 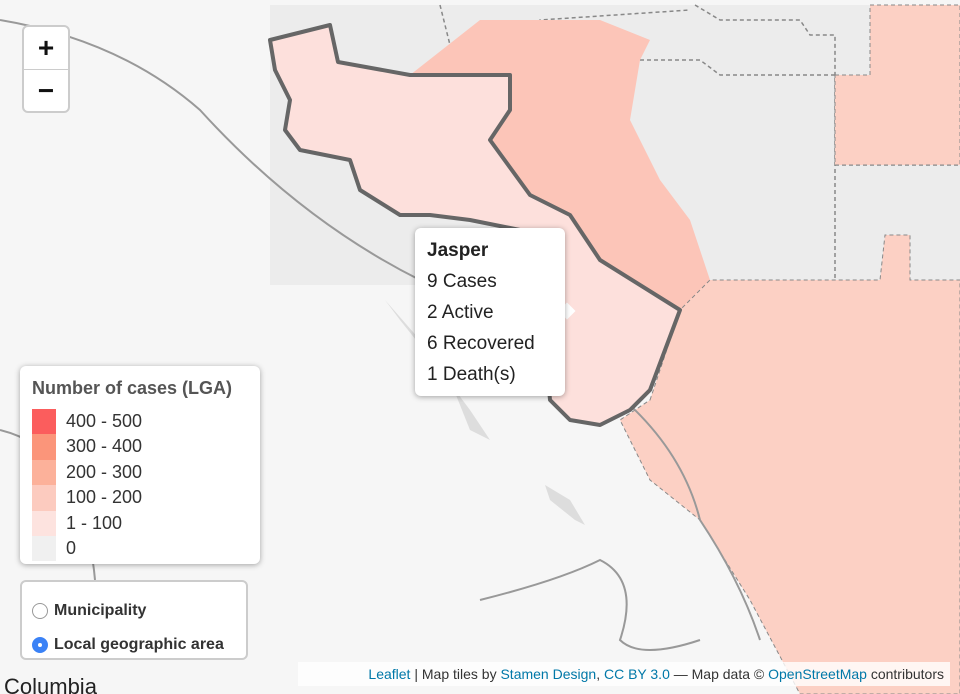 What do you see at coordinates (458, 250) in the screenshot?
I see `popup-title: Jasper` at bounding box center [458, 250].